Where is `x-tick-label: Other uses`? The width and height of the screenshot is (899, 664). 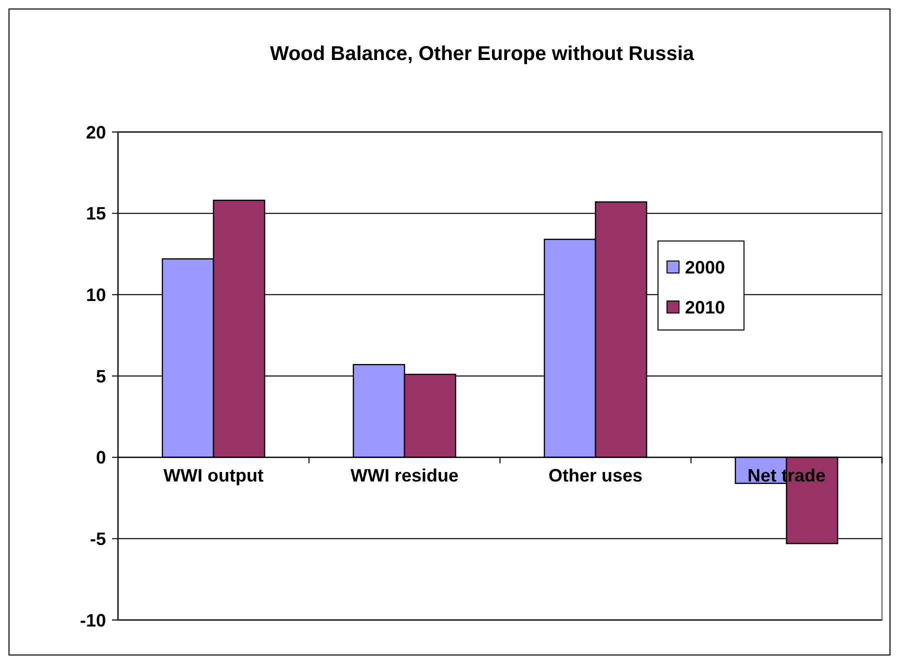 x-tick-label: Other uses is located at coordinates (595, 475).